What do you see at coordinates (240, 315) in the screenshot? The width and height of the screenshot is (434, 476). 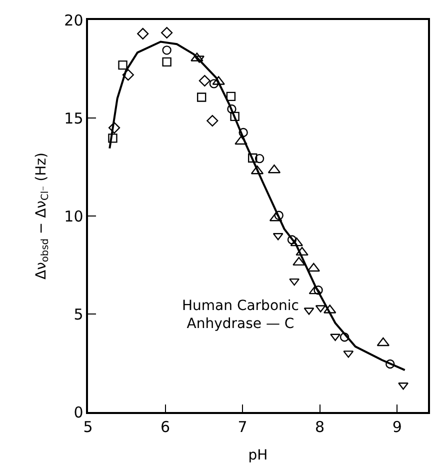 I see `annotation: Human Carbonic Anhydrase — C` at bounding box center [240, 315].